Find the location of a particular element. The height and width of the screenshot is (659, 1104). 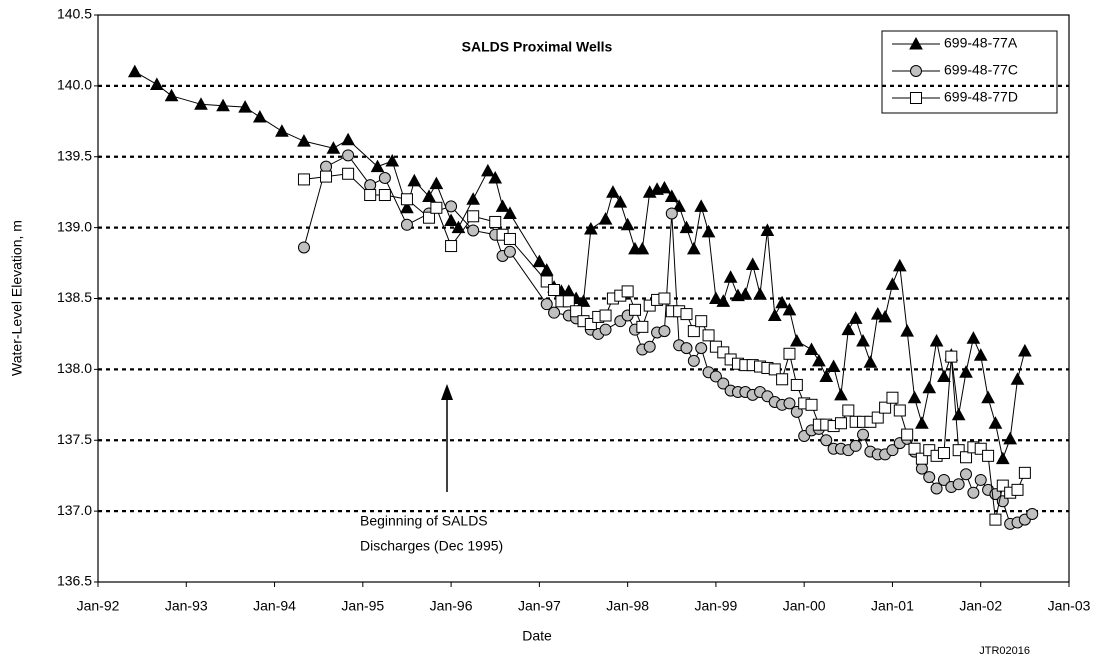

annotation-line: Discharges (Dec 1995) is located at coordinates (431, 546).